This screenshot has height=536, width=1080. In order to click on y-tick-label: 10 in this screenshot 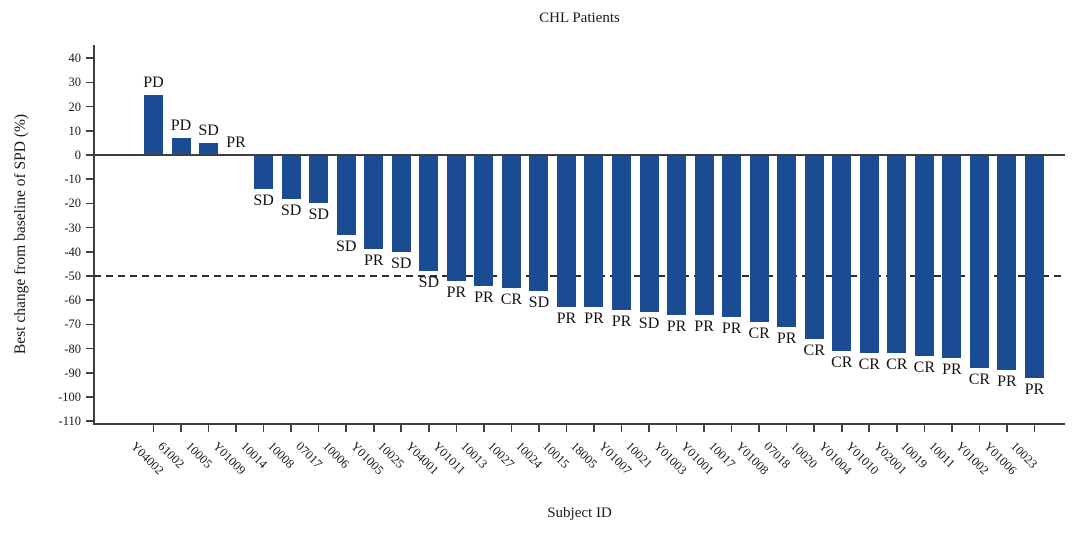, I will do `click(75, 130)`.